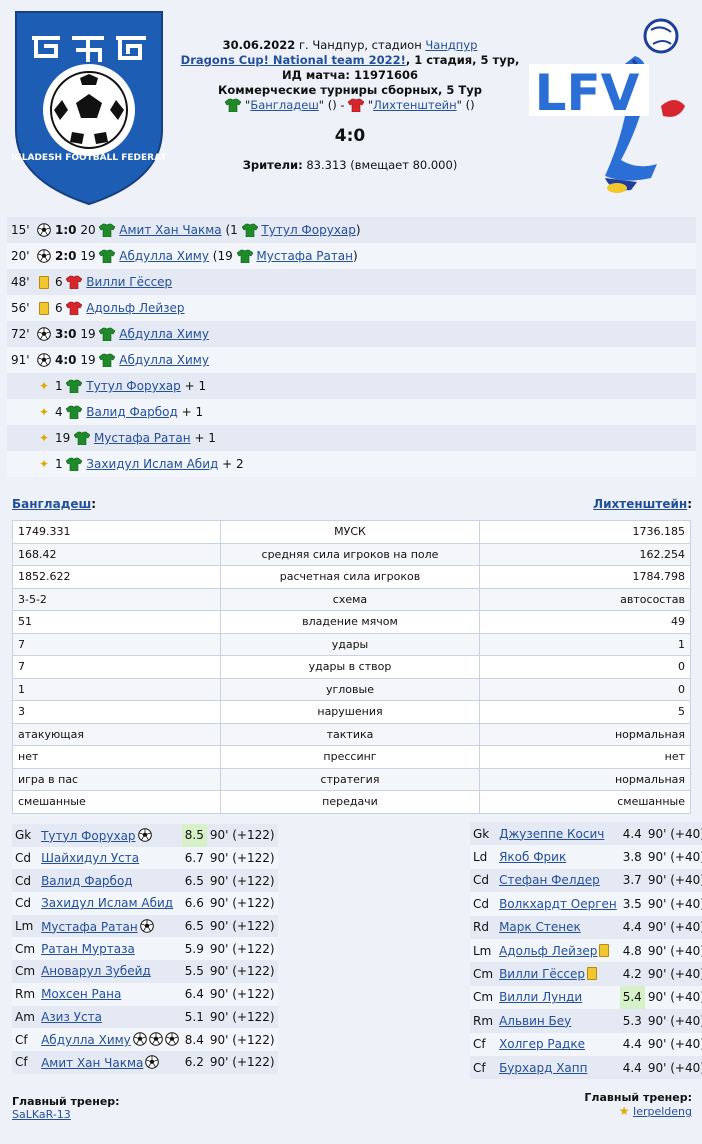  What do you see at coordinates (284, 105) in the screenshot?
I see `home-team-link: Бангладеш` at bounding box center [284, 105].